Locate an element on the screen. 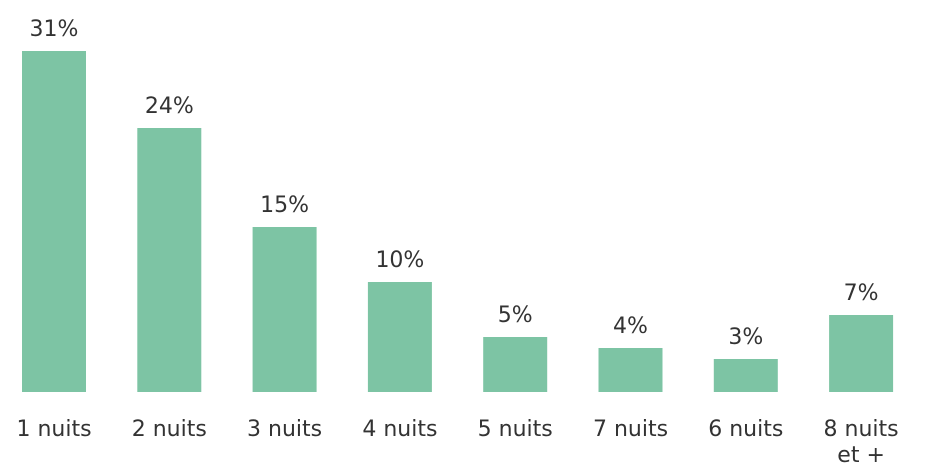 This screenshot has width=925, height=468. category-label: et + is located at coordinates (861, 455).